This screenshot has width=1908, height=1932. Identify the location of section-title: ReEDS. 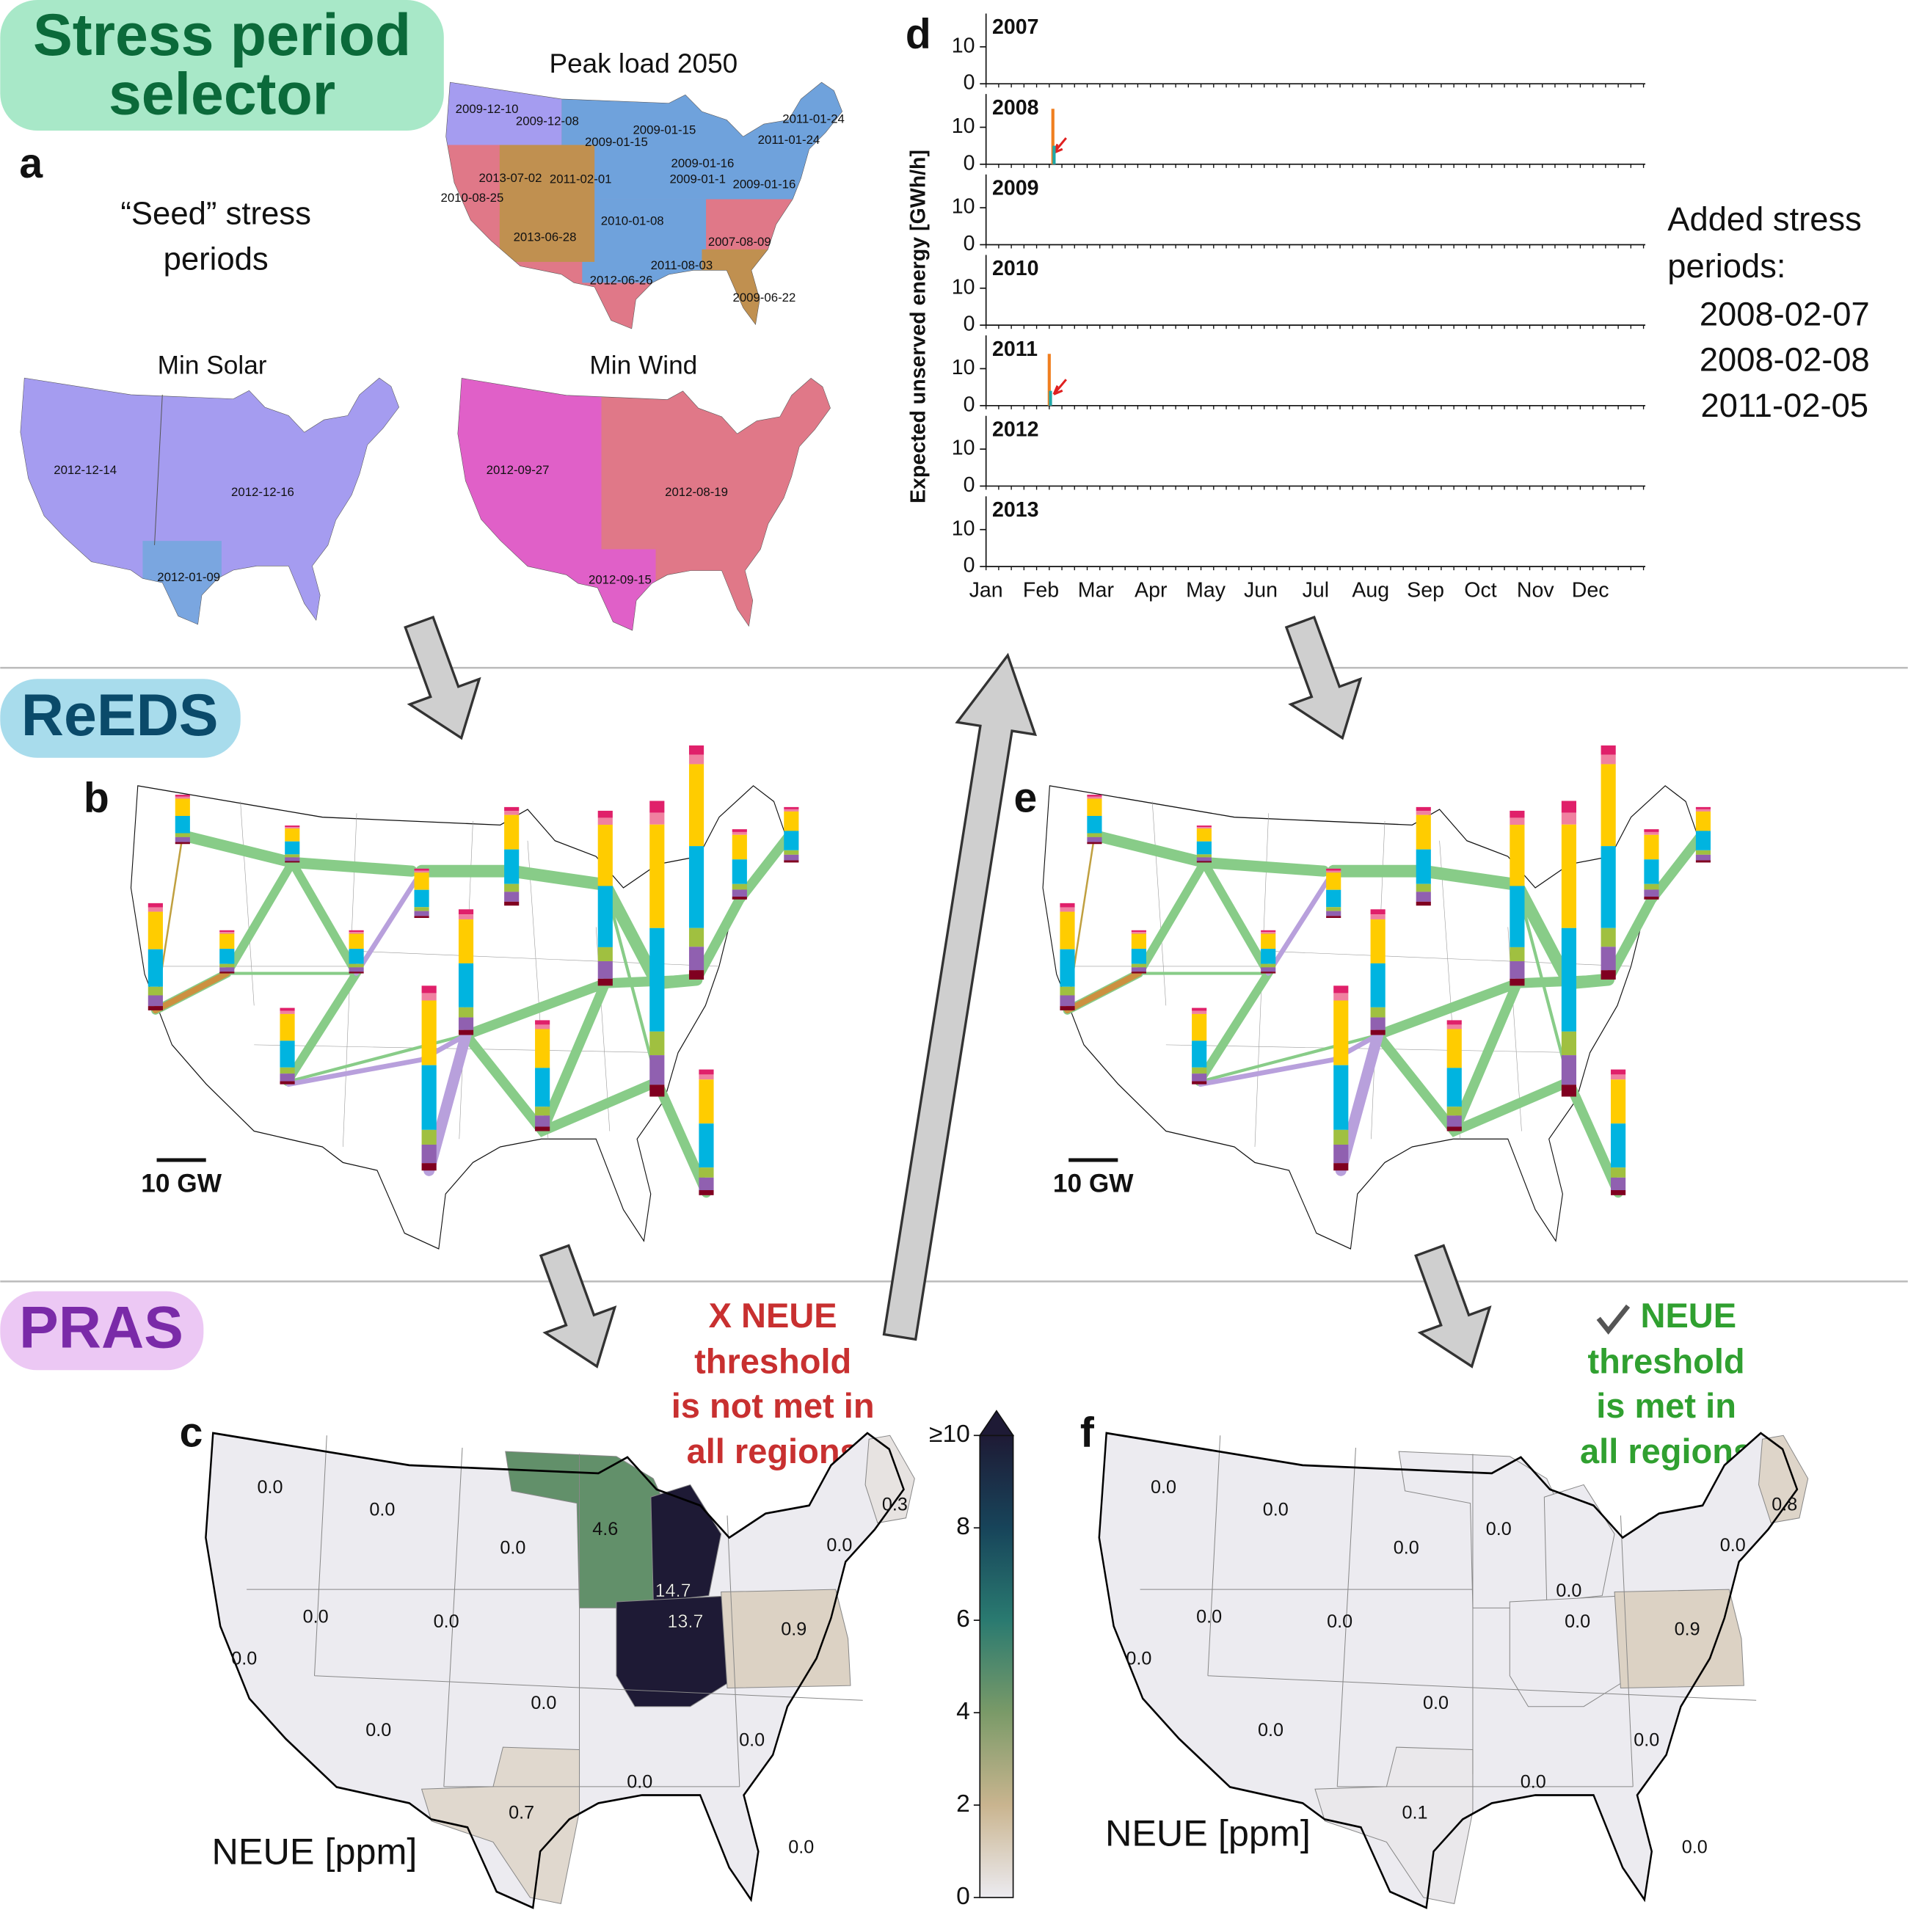
(120, 715).